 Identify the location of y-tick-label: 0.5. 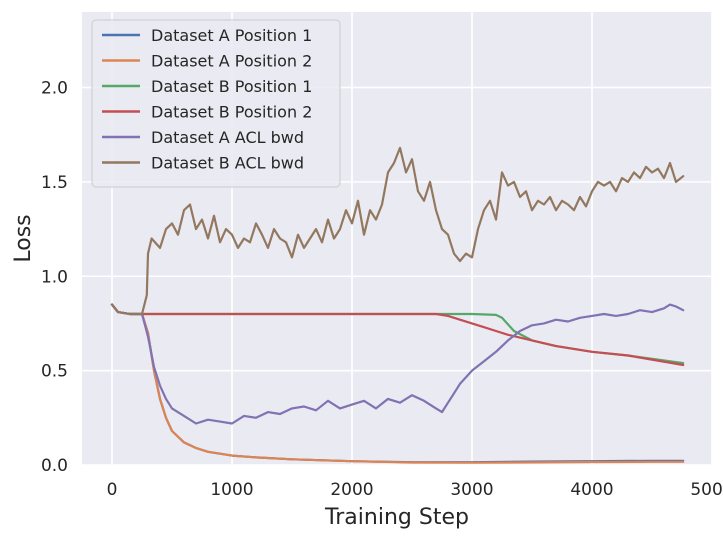
(54, 372).